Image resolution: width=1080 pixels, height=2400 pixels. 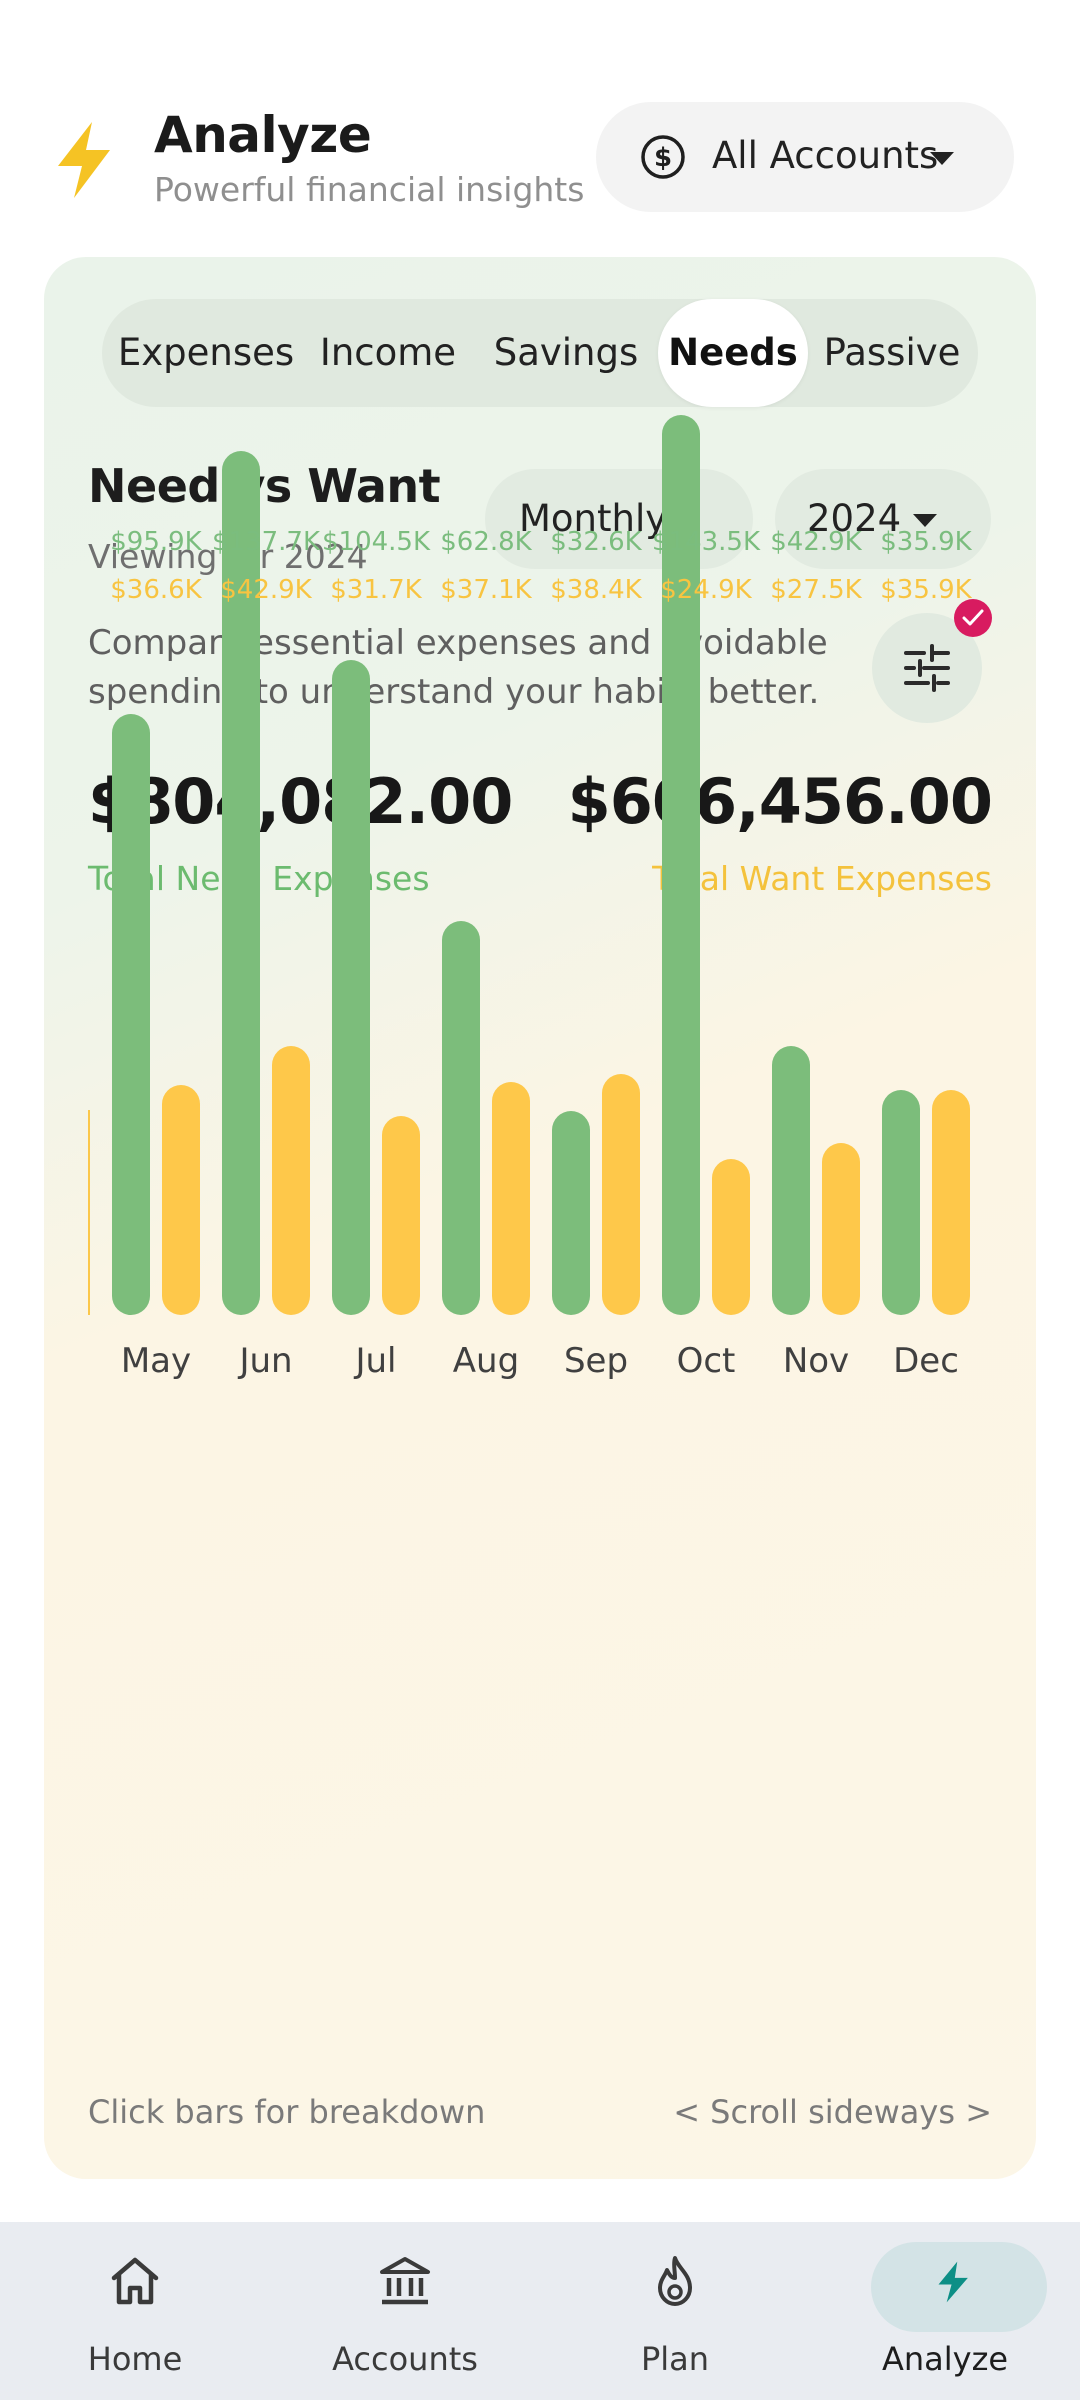 I want to click on need-bar-oct, so click(x=681, y=865).